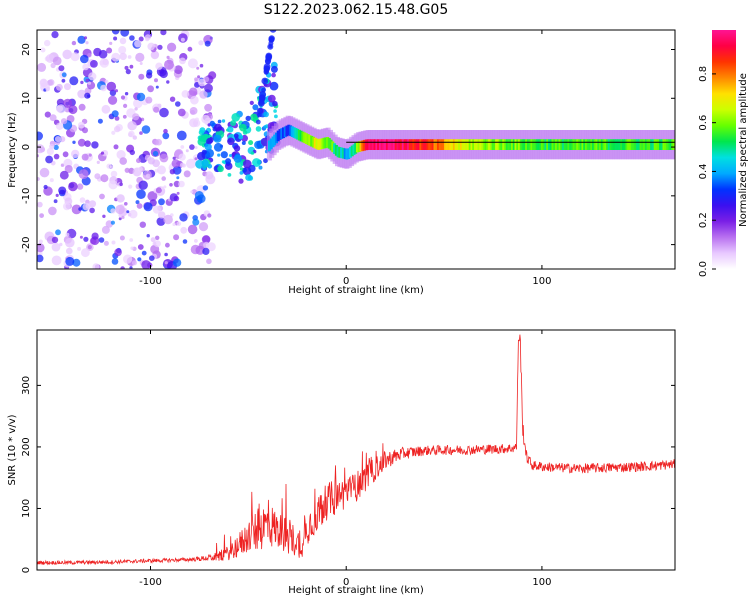 This screenshot has height=600, width=750. Describe the element at coordinates (356, 590) in the screenshot. I see `snr-x-axis-label: Height of straight line (km)` at that location.